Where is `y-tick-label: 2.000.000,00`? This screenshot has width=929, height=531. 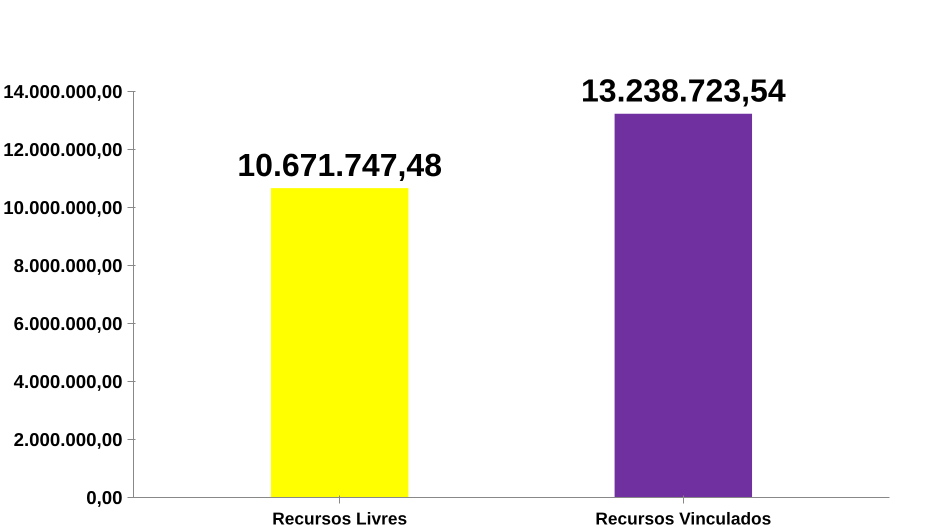 y-tick-label: 2.000.000,00 is located at coordinates (68, 439).